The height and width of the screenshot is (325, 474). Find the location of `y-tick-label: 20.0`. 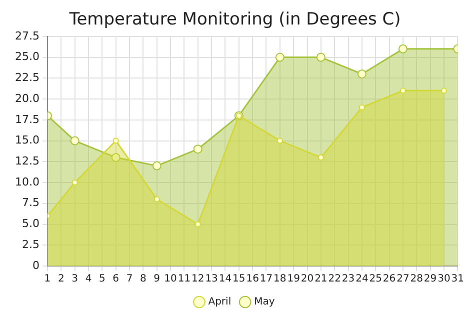

y-tick-label: 20.0 is located at coordinates (27, 98).